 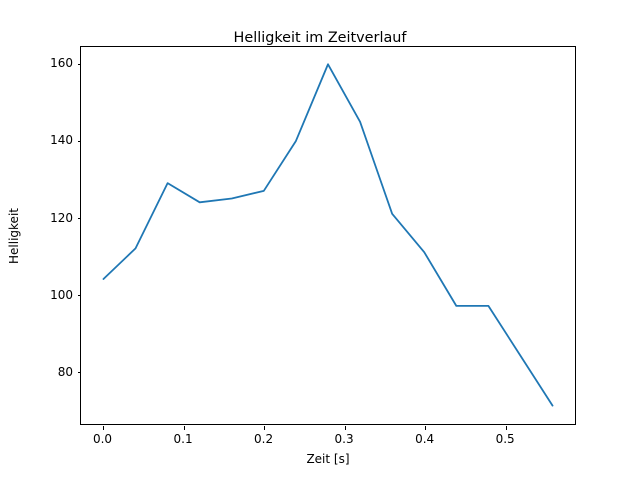 I want to click on y-tick-label: 160, so click(x=61, y=63).